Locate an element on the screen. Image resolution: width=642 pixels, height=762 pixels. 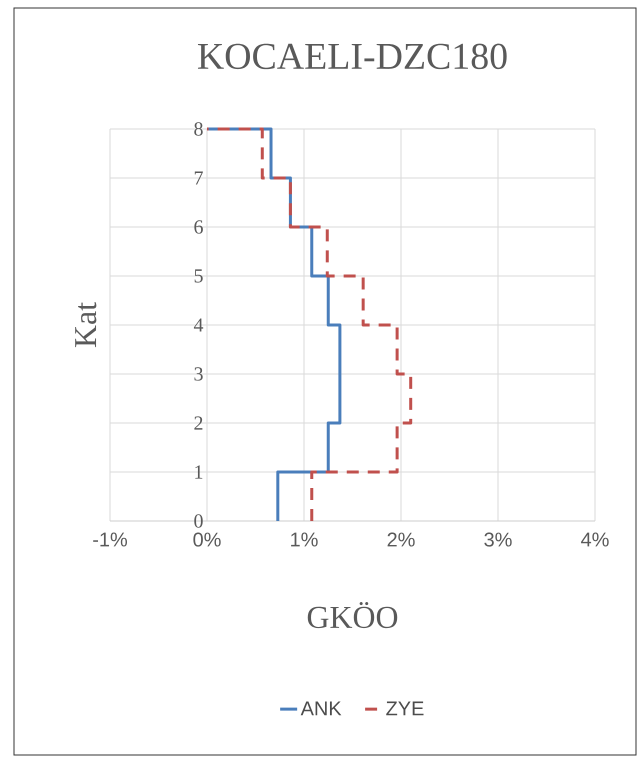
legend-label: ANK is located at coordinates (321, 709).